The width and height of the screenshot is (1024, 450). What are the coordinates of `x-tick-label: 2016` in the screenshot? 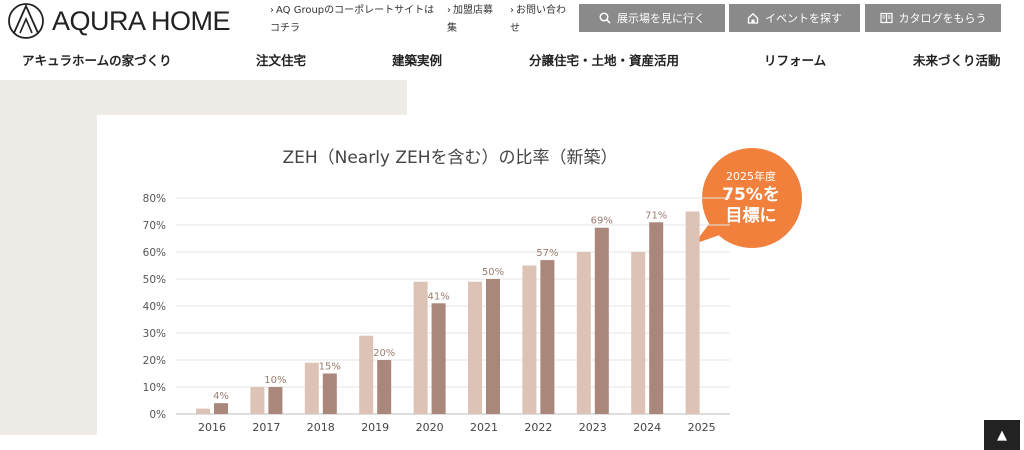 It's located at (212, 427).